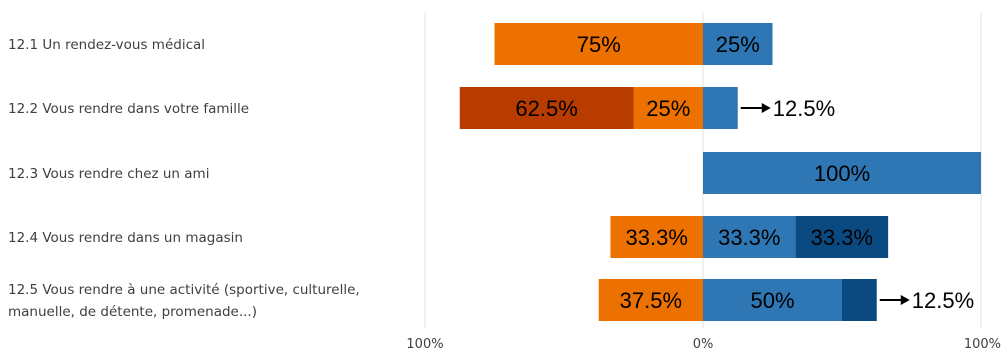  I want to click on data-label: 37.5%, so click(651, 300).